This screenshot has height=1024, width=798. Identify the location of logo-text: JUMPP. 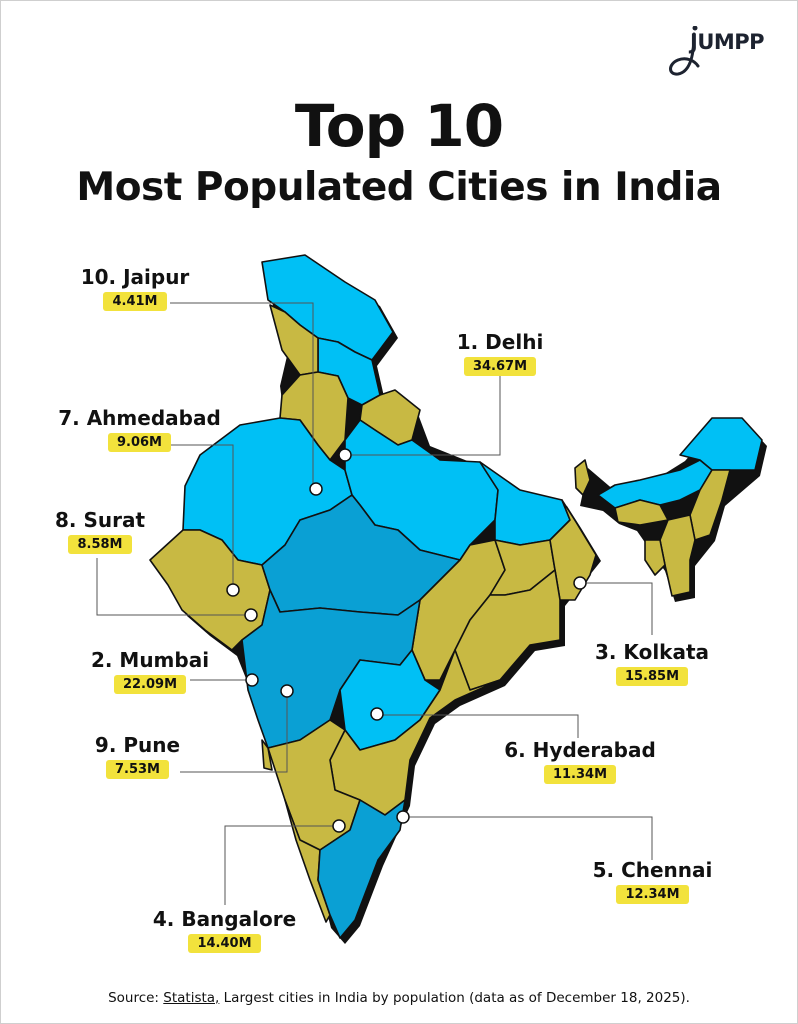
(727, 42).